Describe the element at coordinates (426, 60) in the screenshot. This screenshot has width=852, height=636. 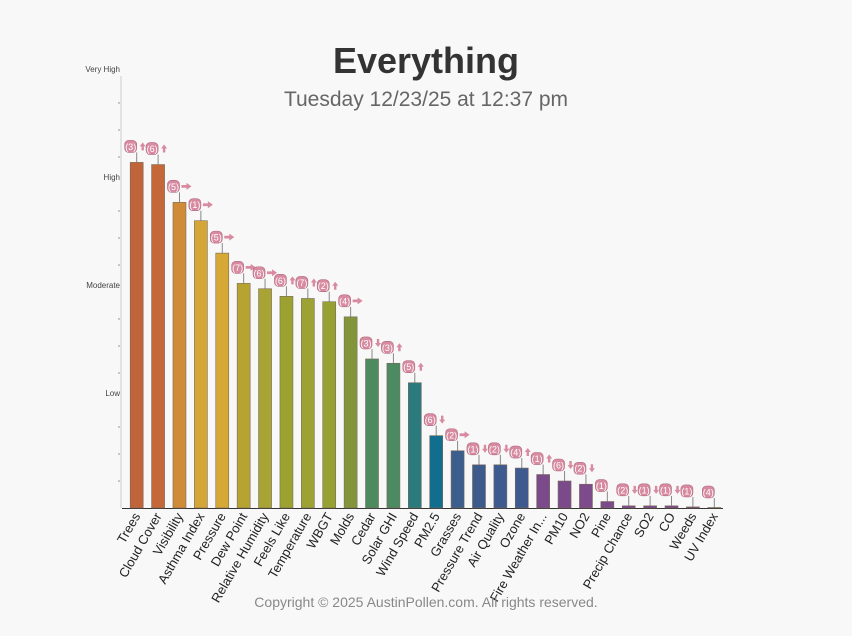
I see `chart-title: Everything` at that location.